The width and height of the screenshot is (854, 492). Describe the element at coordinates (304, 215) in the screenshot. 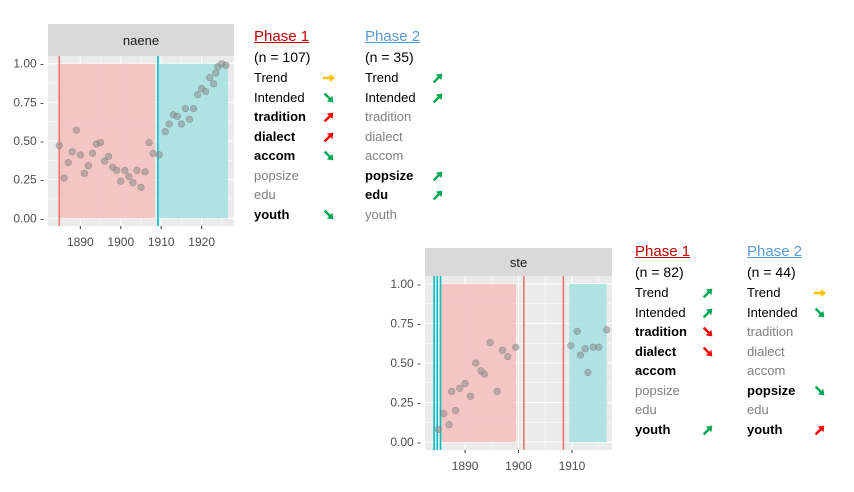

I see `predictor-row: youth` at that location.